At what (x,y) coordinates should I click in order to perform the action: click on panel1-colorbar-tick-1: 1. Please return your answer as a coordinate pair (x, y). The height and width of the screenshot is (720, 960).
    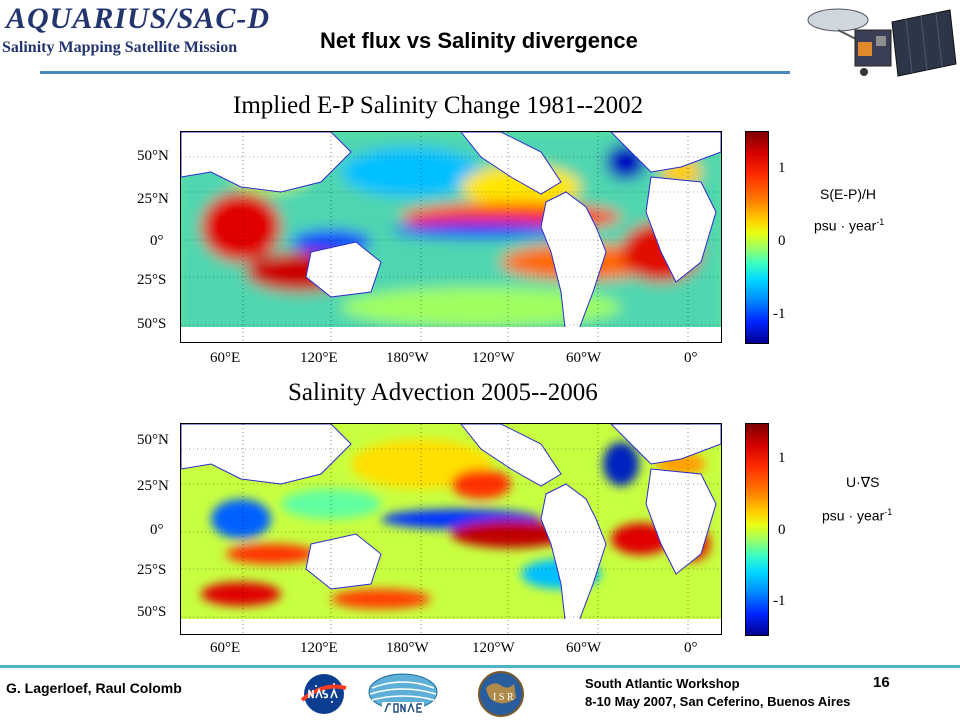
    Looking at the image, I should click on (782, 168).